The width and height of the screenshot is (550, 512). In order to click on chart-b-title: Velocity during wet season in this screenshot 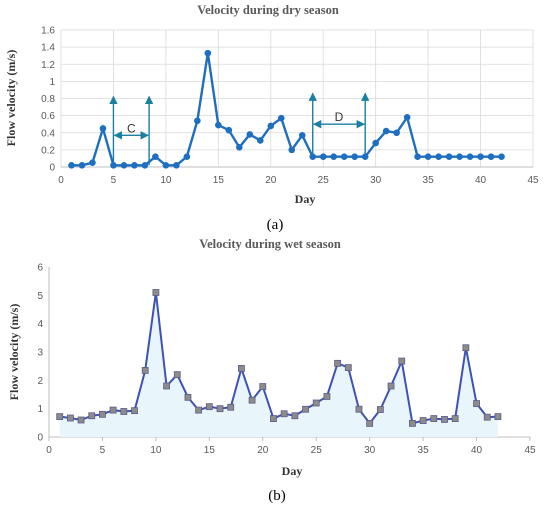, I will do `click(270, 244)`.